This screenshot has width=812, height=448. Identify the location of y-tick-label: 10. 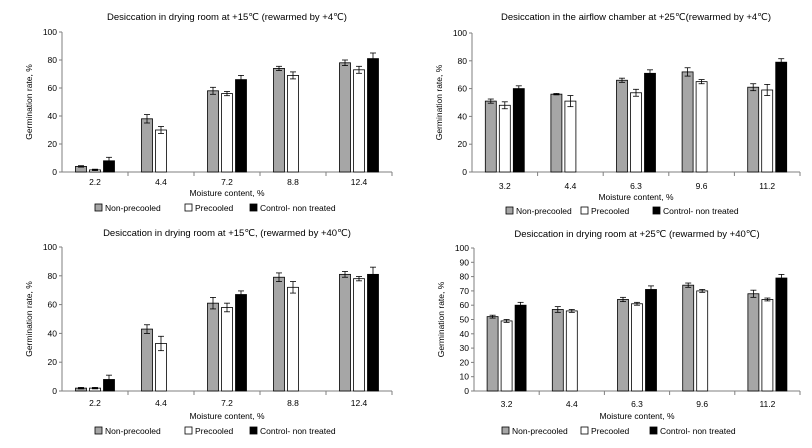
(465, 377).